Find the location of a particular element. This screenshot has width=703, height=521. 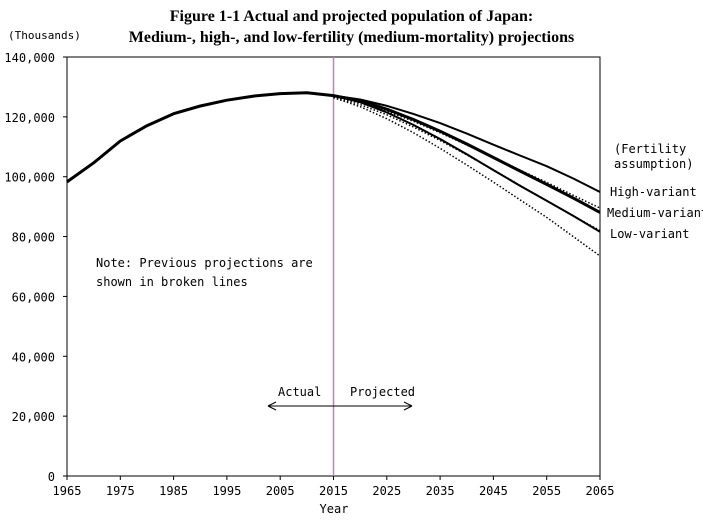

y-tick-label: 140,000 is located at coordinates (29, 58).